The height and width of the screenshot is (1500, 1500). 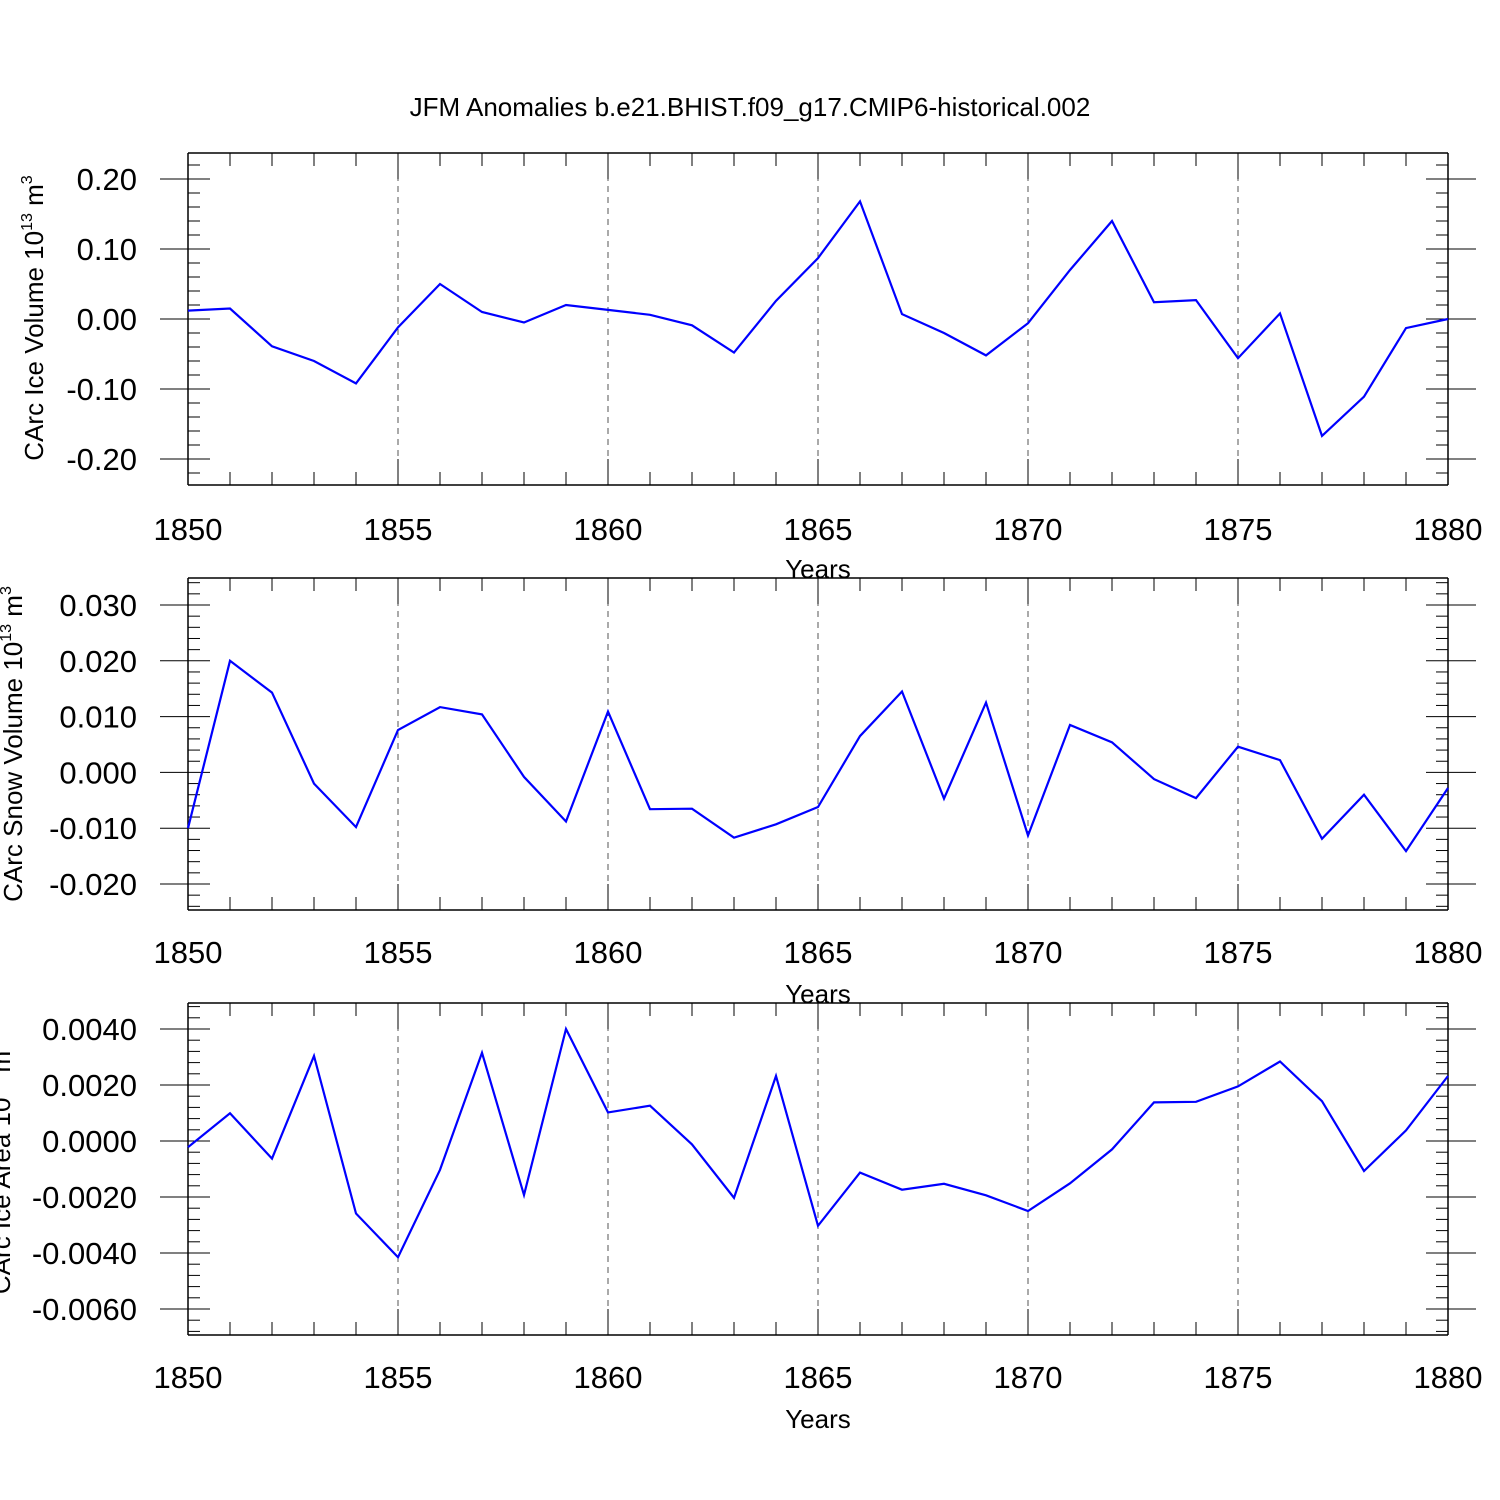 I want to click on chart-3-x-tick-label: 1860, so click(x=608, y=1377).